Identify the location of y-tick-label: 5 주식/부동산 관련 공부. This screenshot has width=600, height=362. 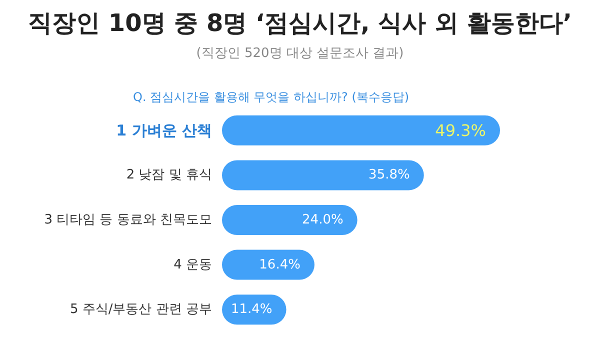
(141, 310).